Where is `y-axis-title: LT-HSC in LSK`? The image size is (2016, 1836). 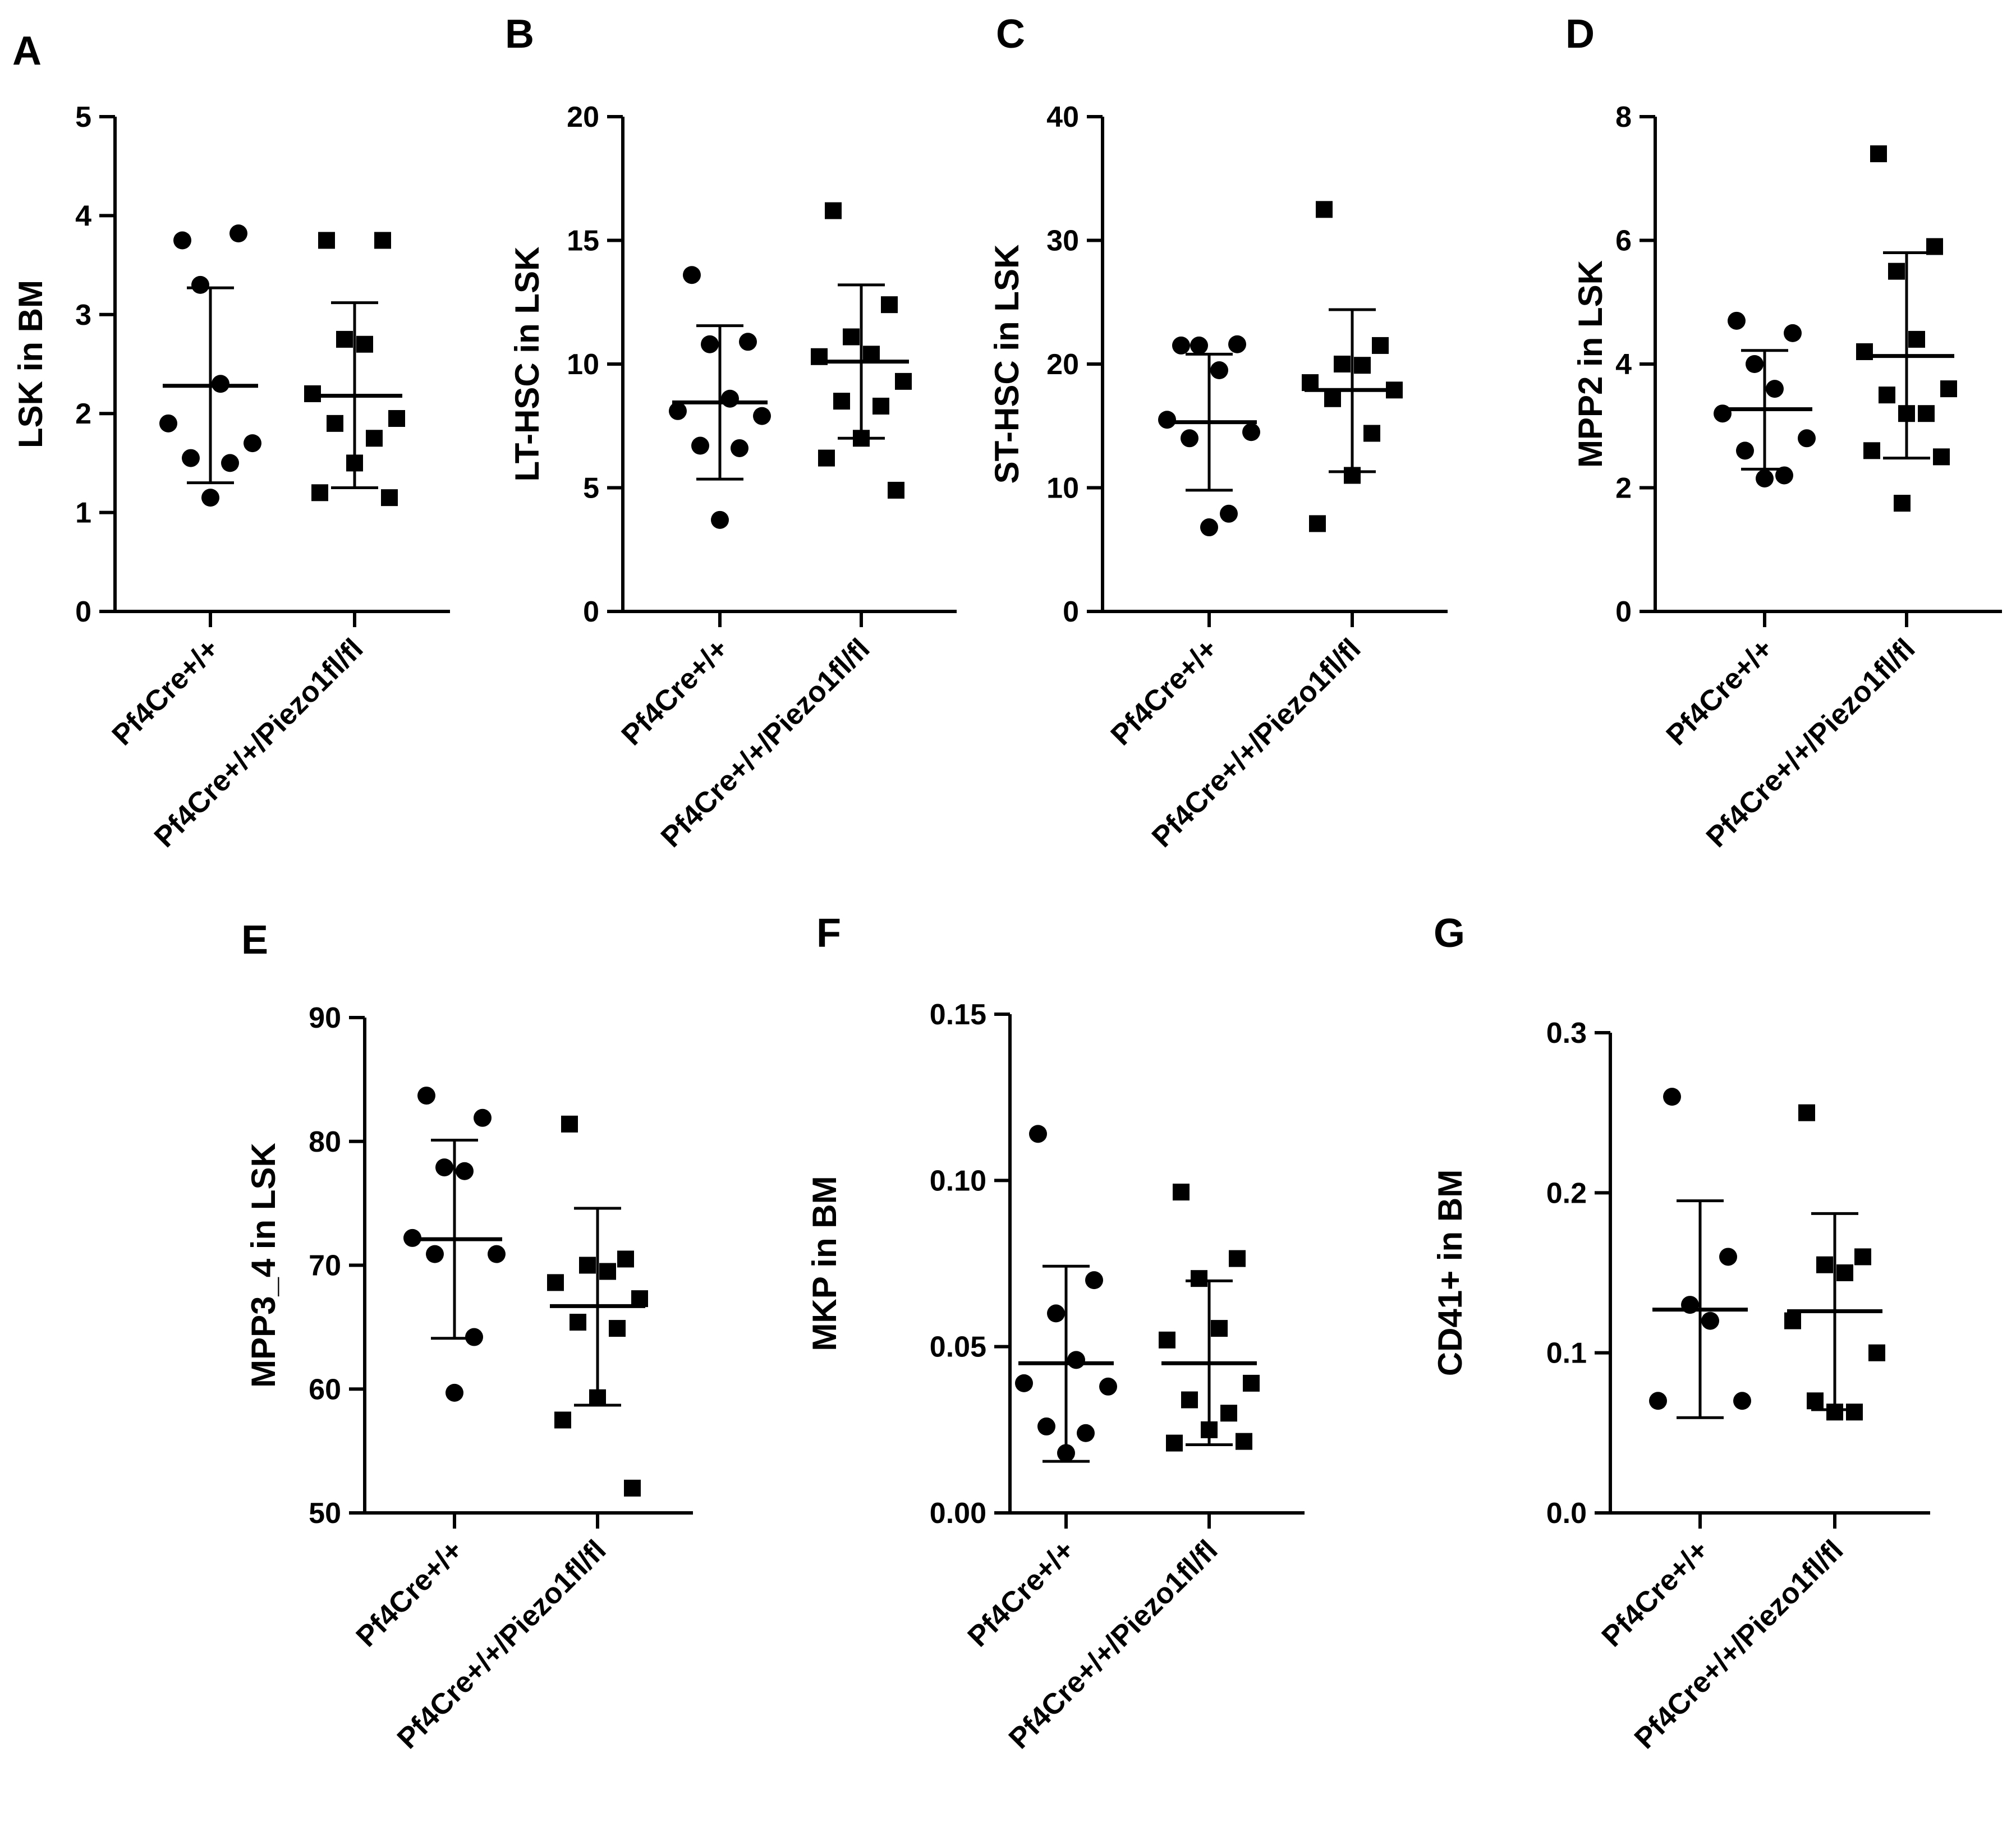 y-axis-title: LT-HSC in LSK is located at coordinates (527, 364).